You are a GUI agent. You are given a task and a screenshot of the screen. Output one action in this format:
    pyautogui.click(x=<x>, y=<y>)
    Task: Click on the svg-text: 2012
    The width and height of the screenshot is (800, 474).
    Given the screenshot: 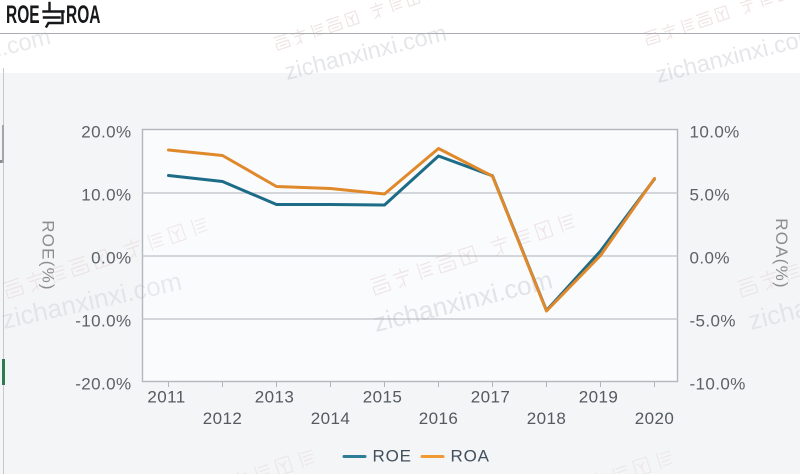 What is the action you would take?
    pyautogui.click(x=222, y=418)
    